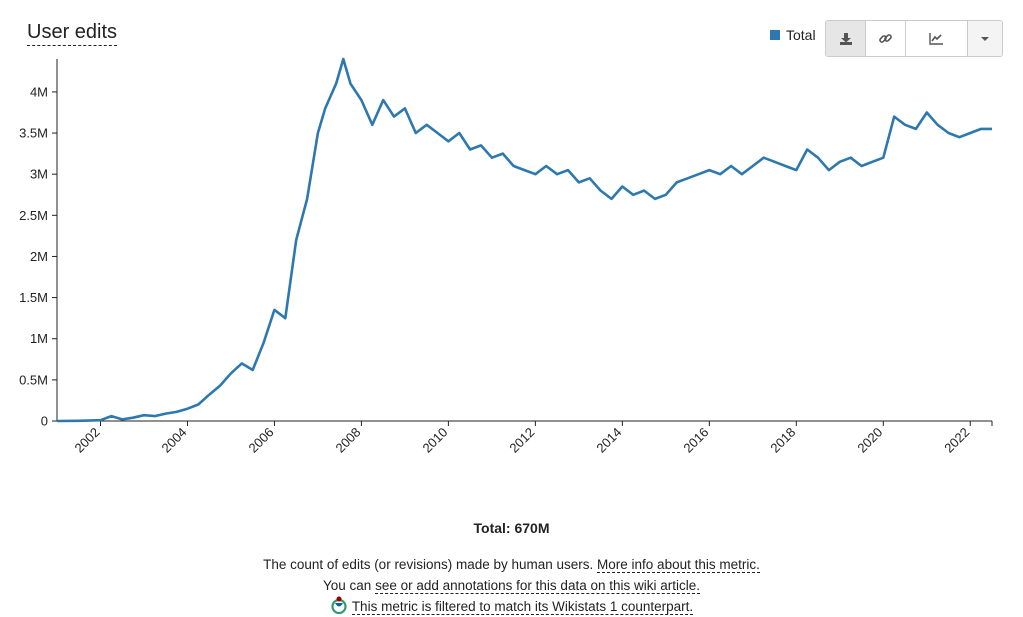 This screenshot has width=1023, height=617. What do you see at coordinates (678, 565) in the screenshot?
I see `more-info-link: More info about this metric.` at bounding box center [678, 565].